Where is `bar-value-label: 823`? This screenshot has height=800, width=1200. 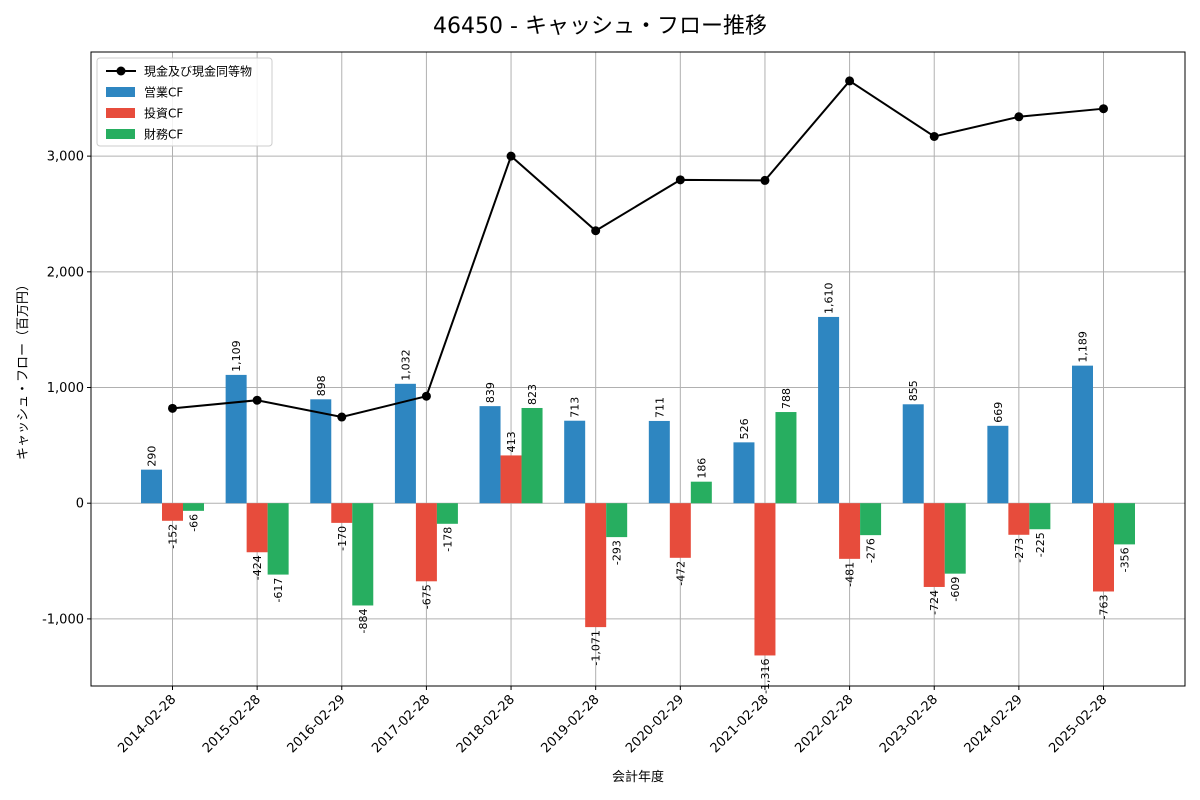
bar-value-label: 823 is located at coordinates (532, 394).